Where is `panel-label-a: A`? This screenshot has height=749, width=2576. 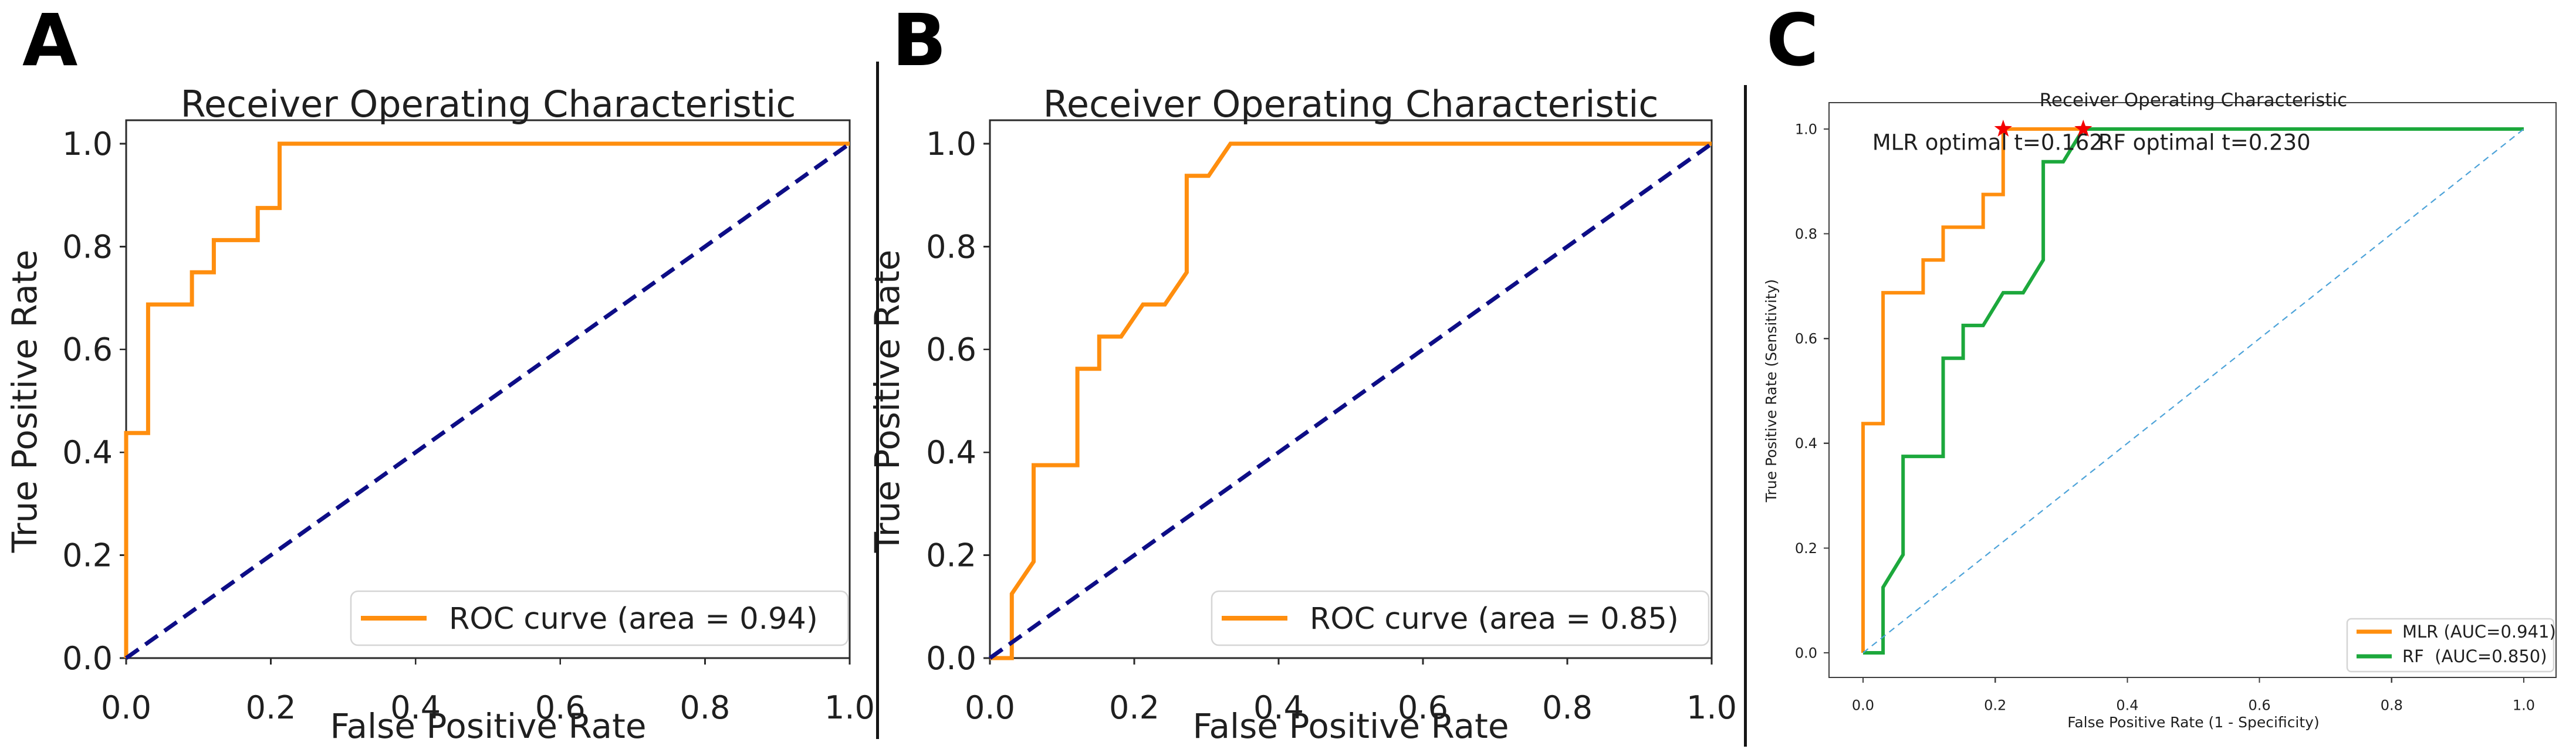
panel-label-a: A is located at coordinates (50, 41).